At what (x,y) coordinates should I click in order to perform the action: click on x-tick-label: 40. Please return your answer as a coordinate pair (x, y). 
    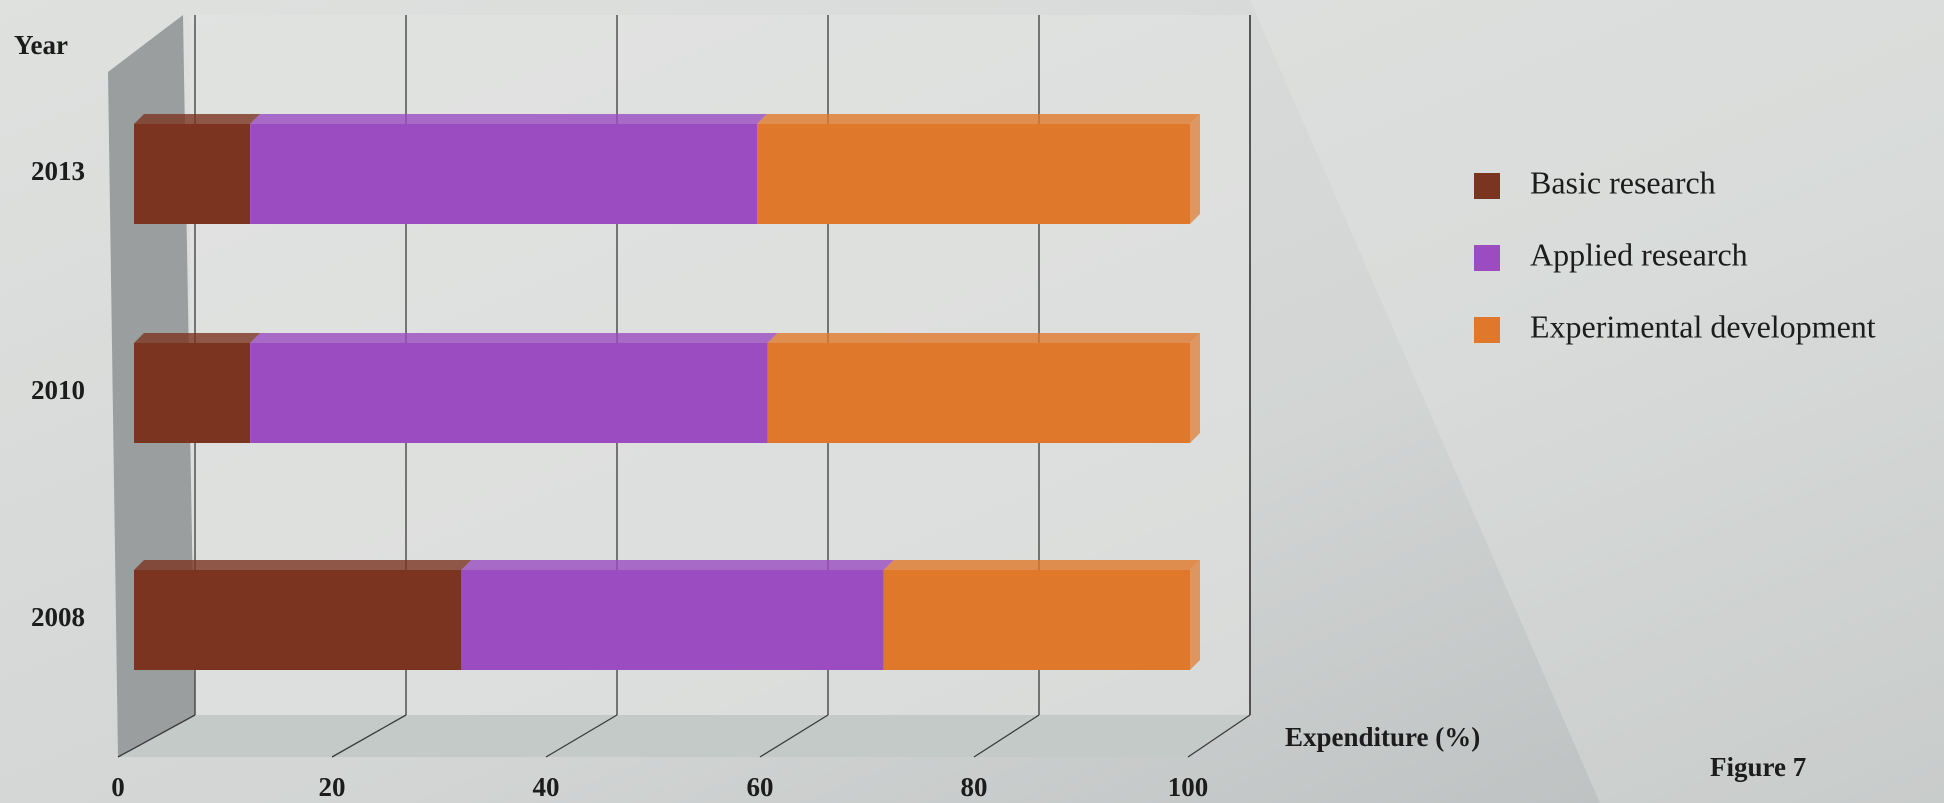
    Looking at the image, I should click on (546, 787).